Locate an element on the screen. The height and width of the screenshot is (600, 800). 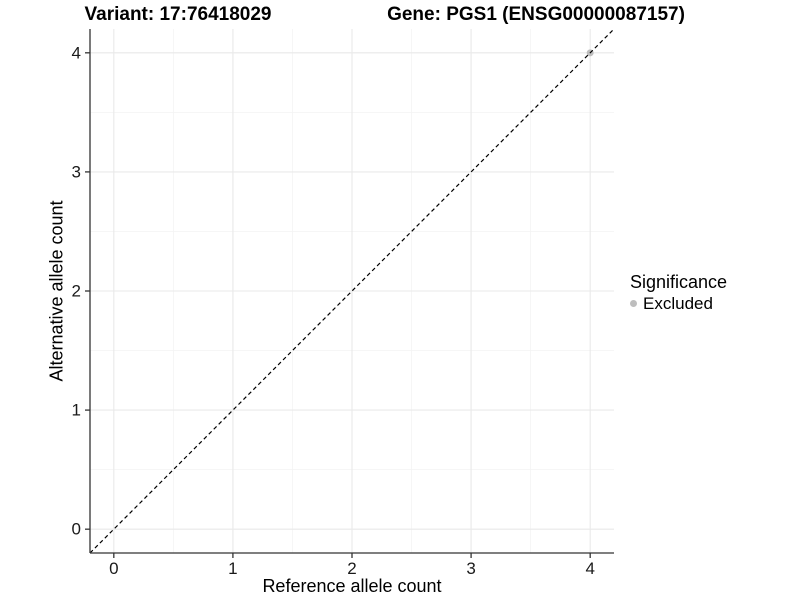
legend-title: Significance is located at coordinates (679, 282).